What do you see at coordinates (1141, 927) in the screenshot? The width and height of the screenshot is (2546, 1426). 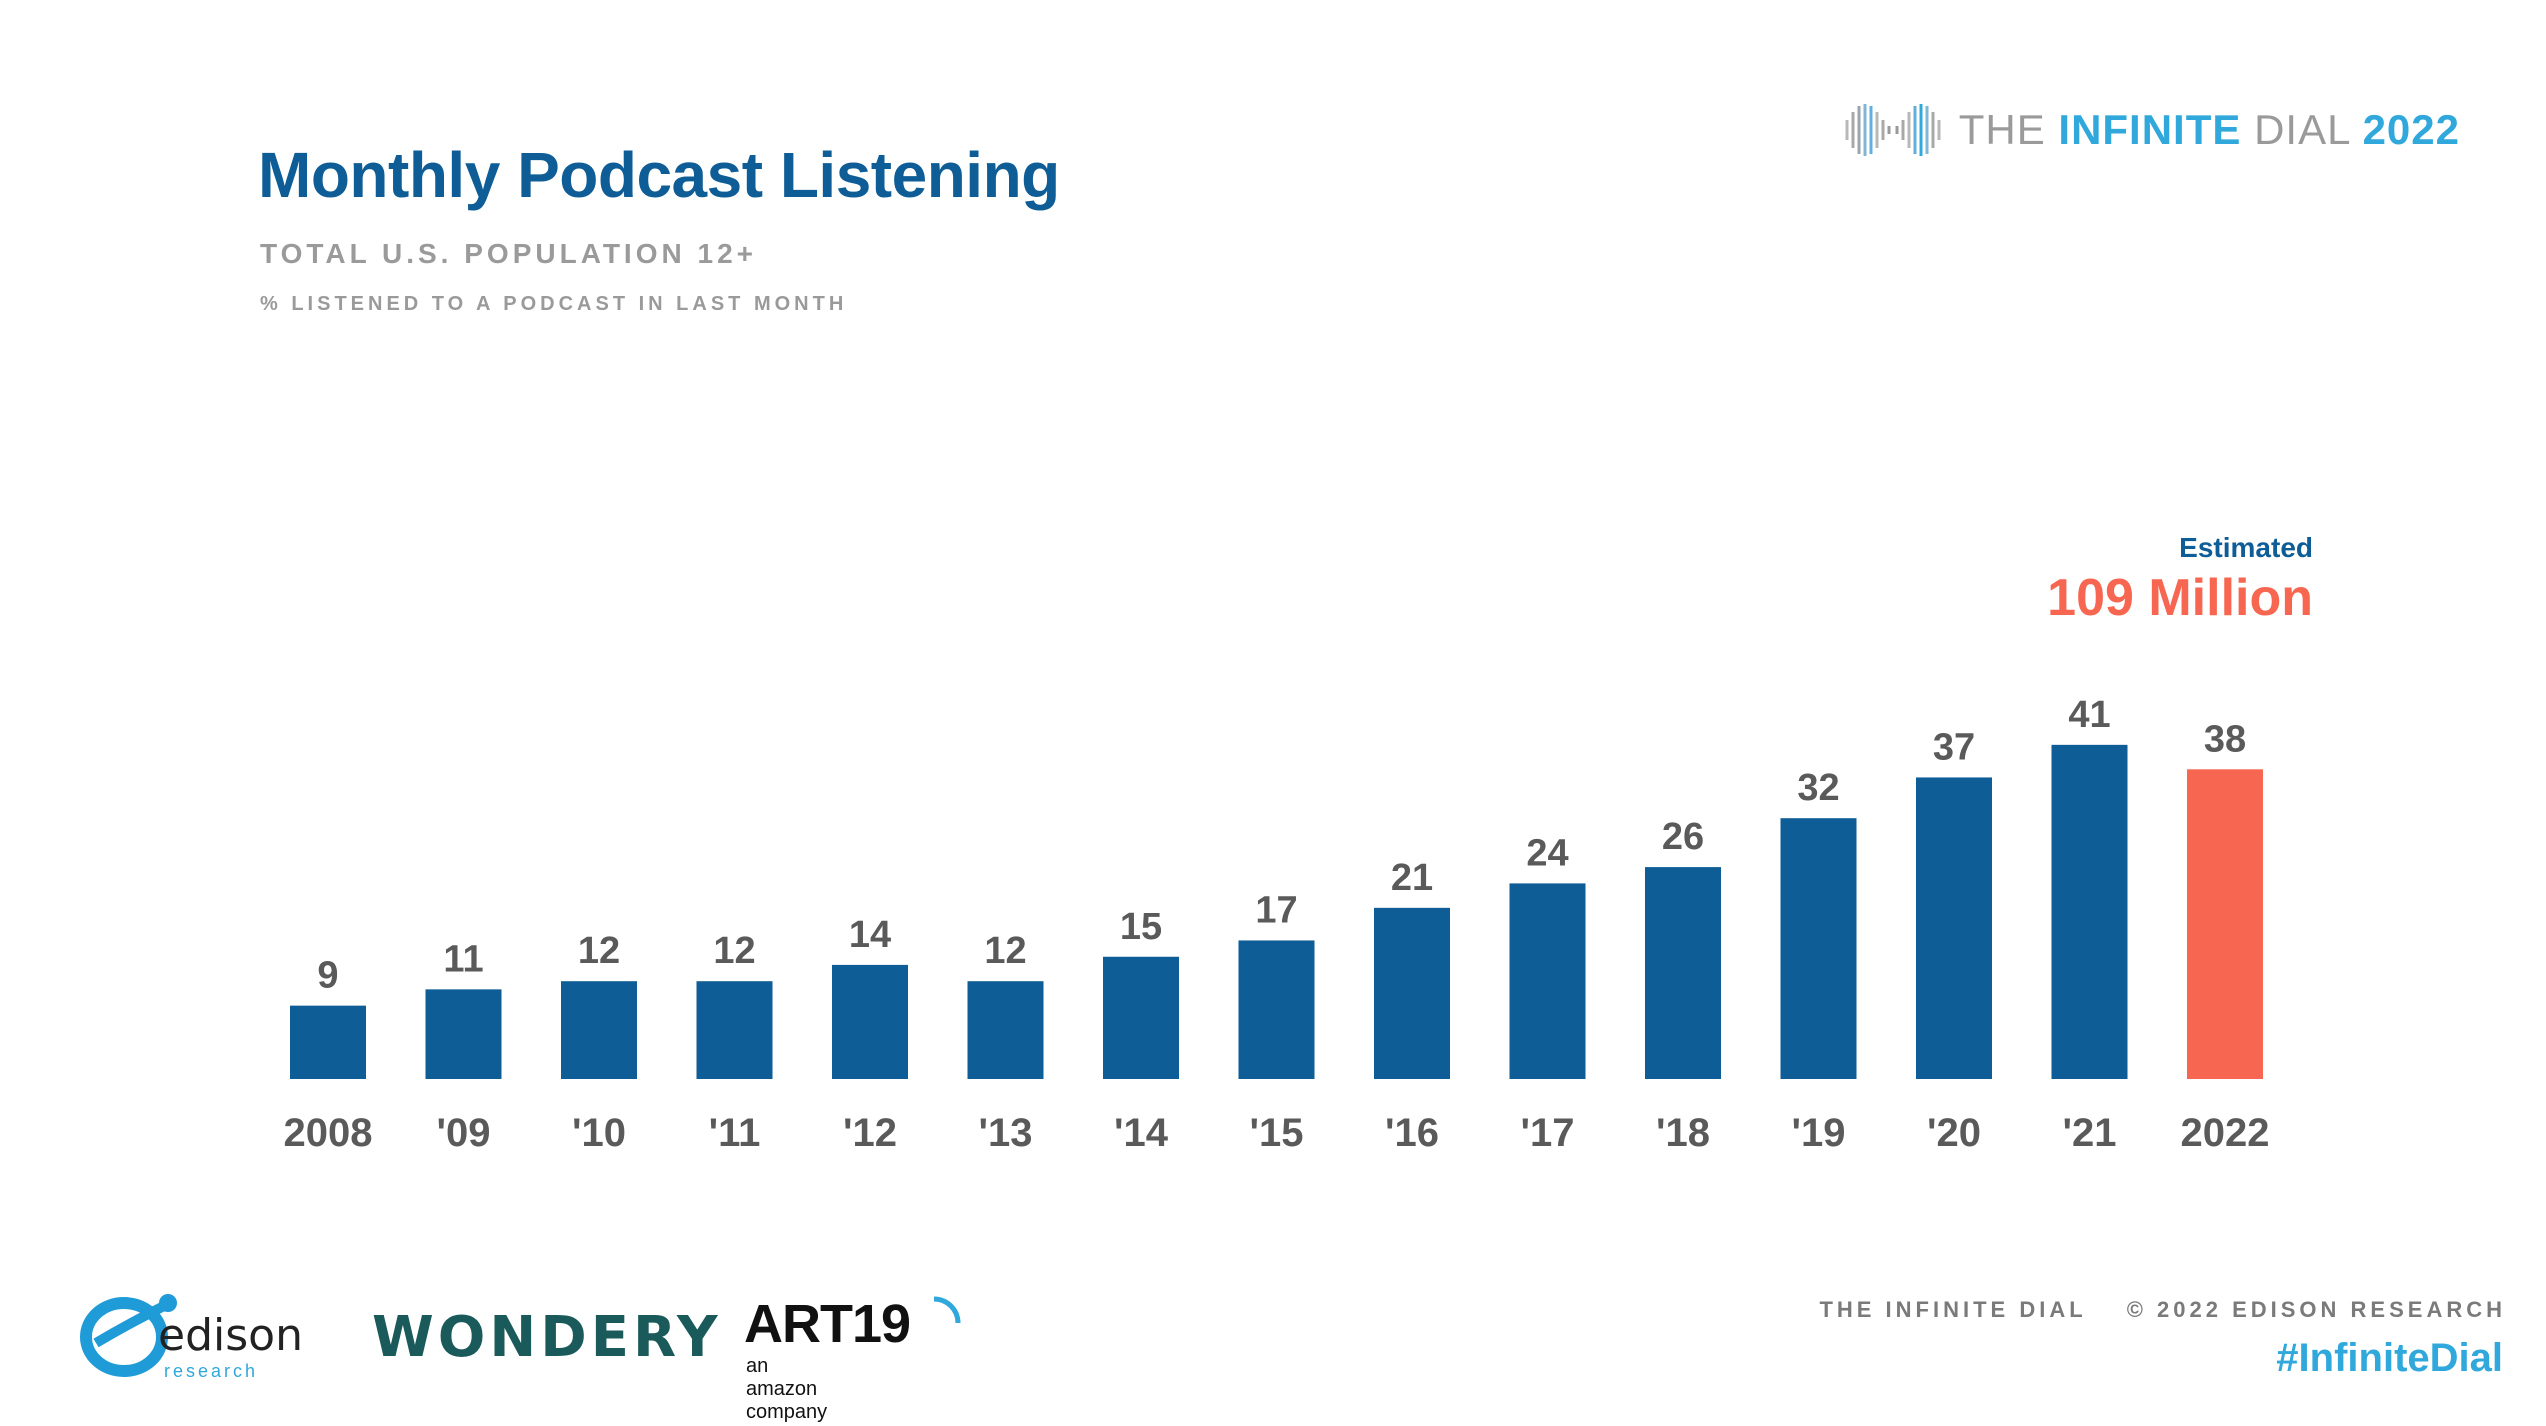 I see `data-label-6: 15` at bounding box center [1141, 927].